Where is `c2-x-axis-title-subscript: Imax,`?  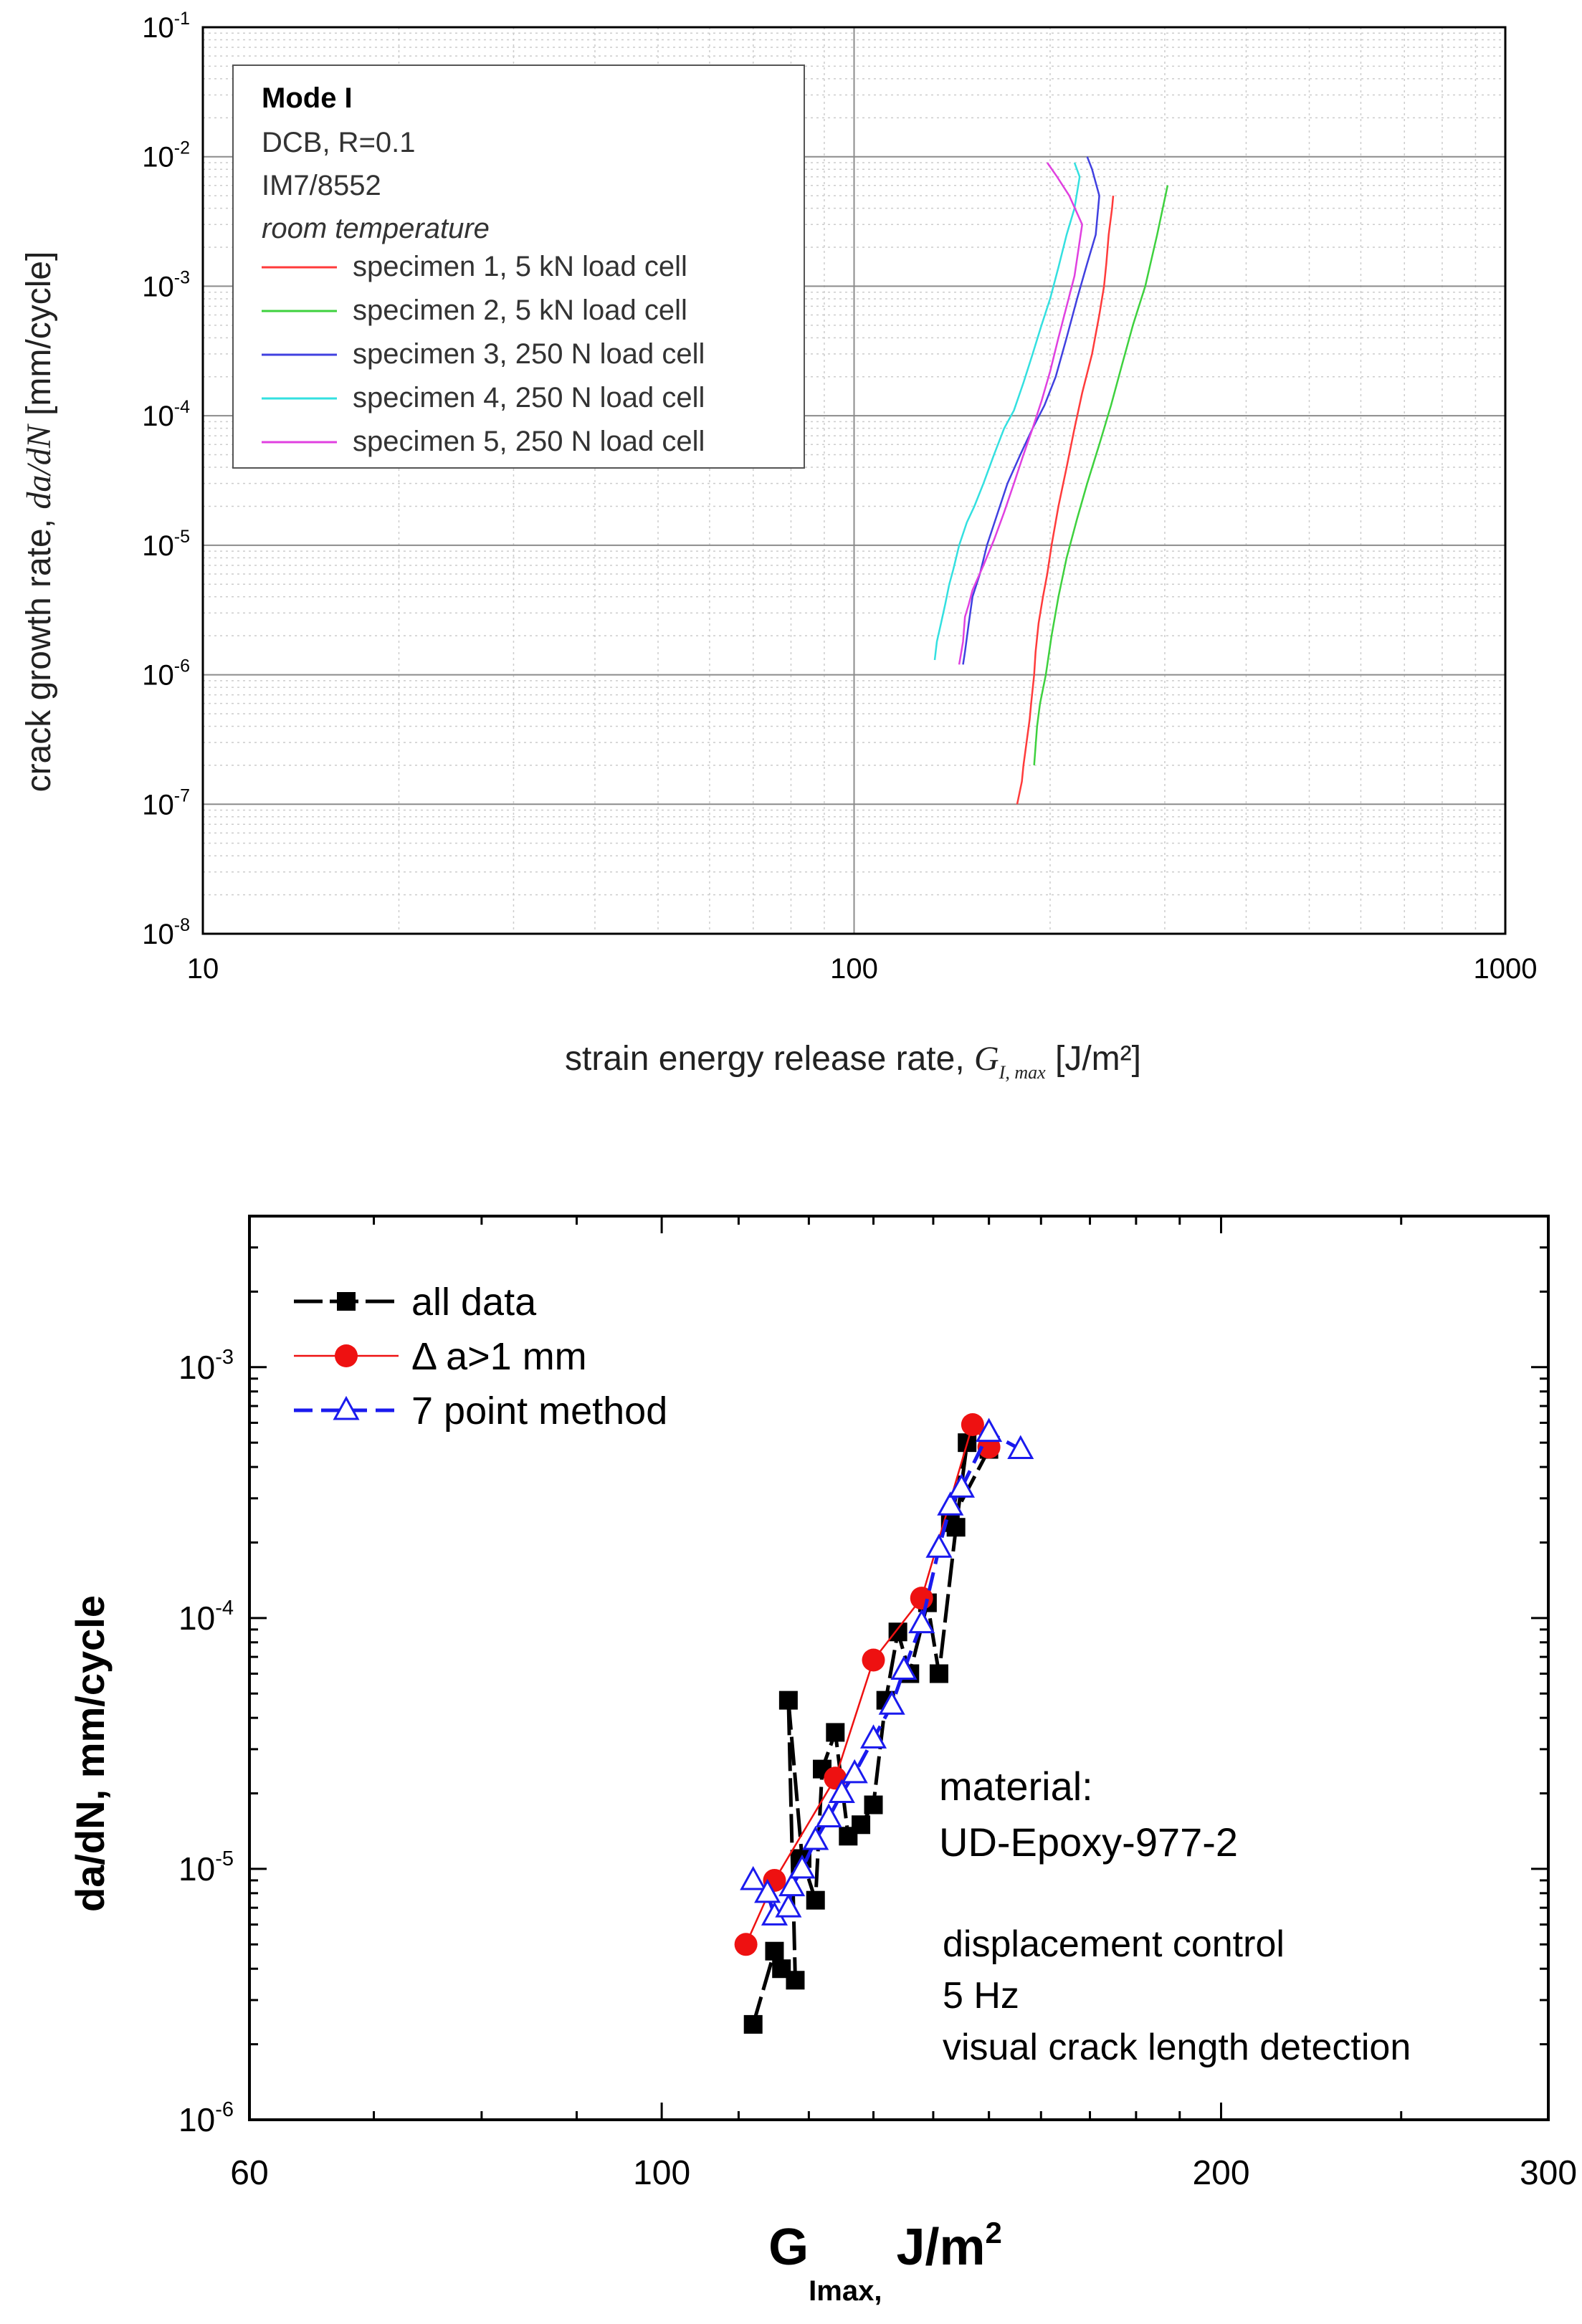
c2-x-axis-title-subscript: Imax, is located at coordinates (845, 2291).